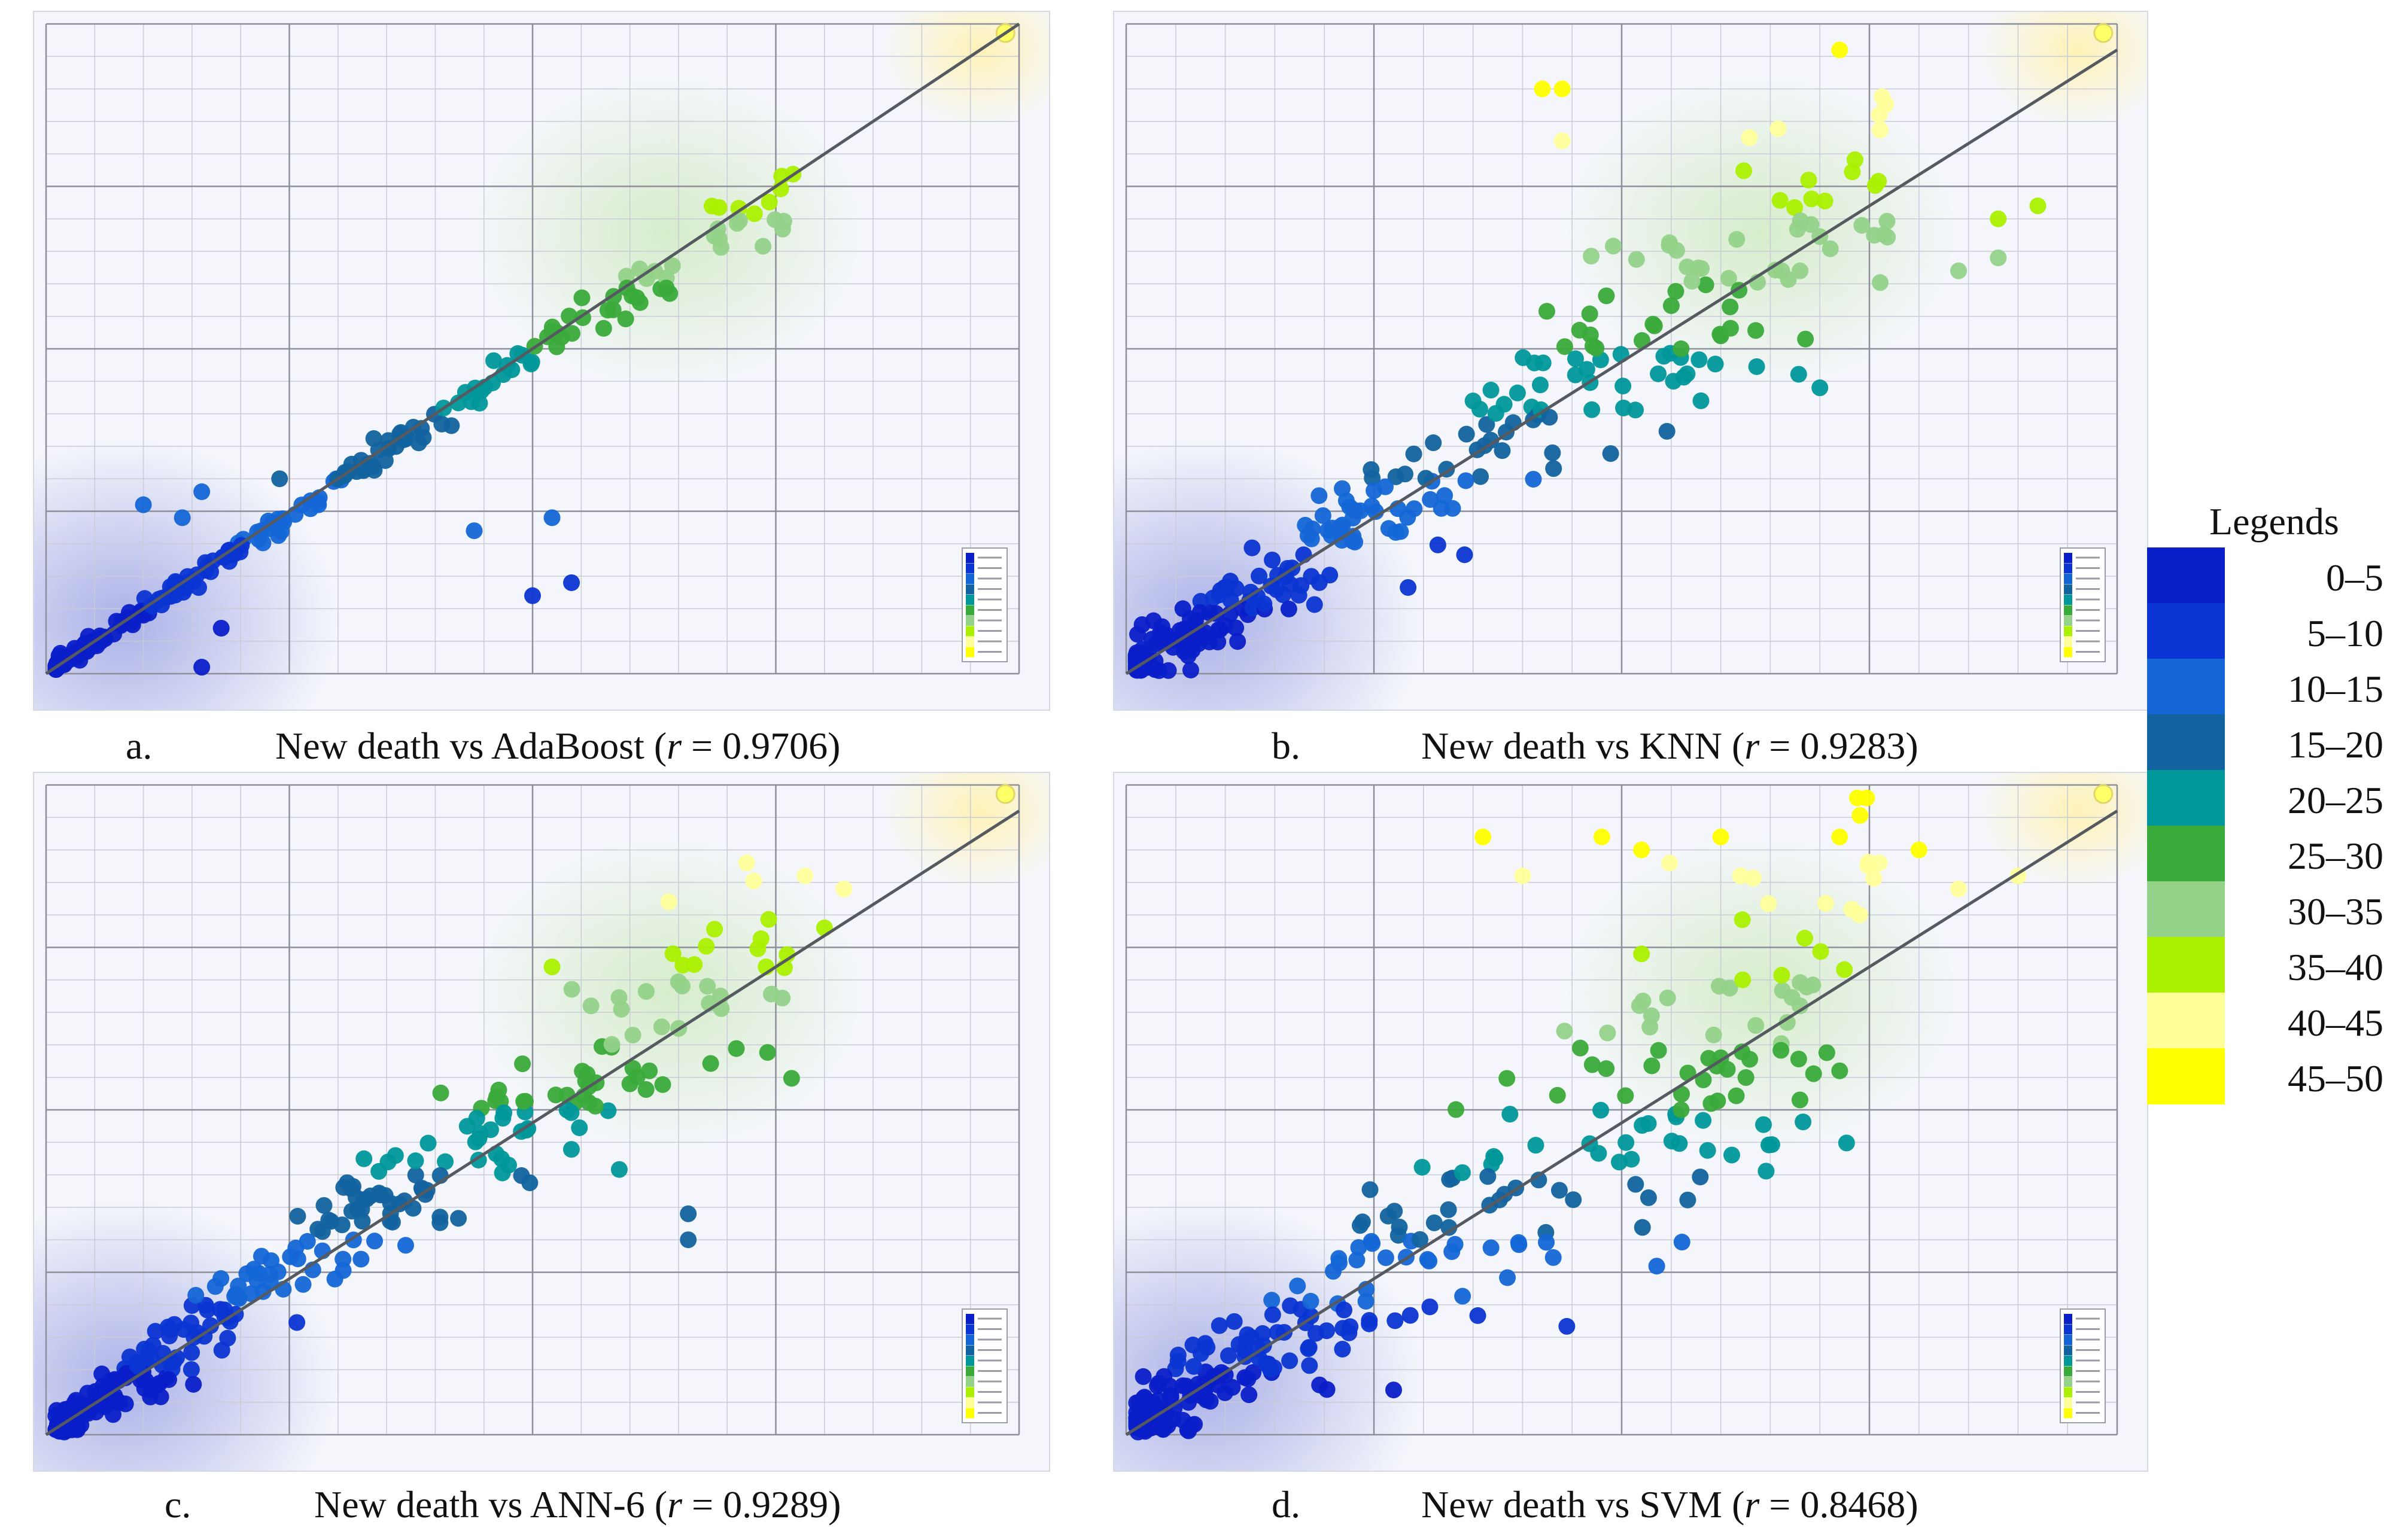 This screenshot has height=1540, width=2393. Describe the element at coordinates (2267, 631) in the screenshot. I see `legend-item: 5–10` at that location.